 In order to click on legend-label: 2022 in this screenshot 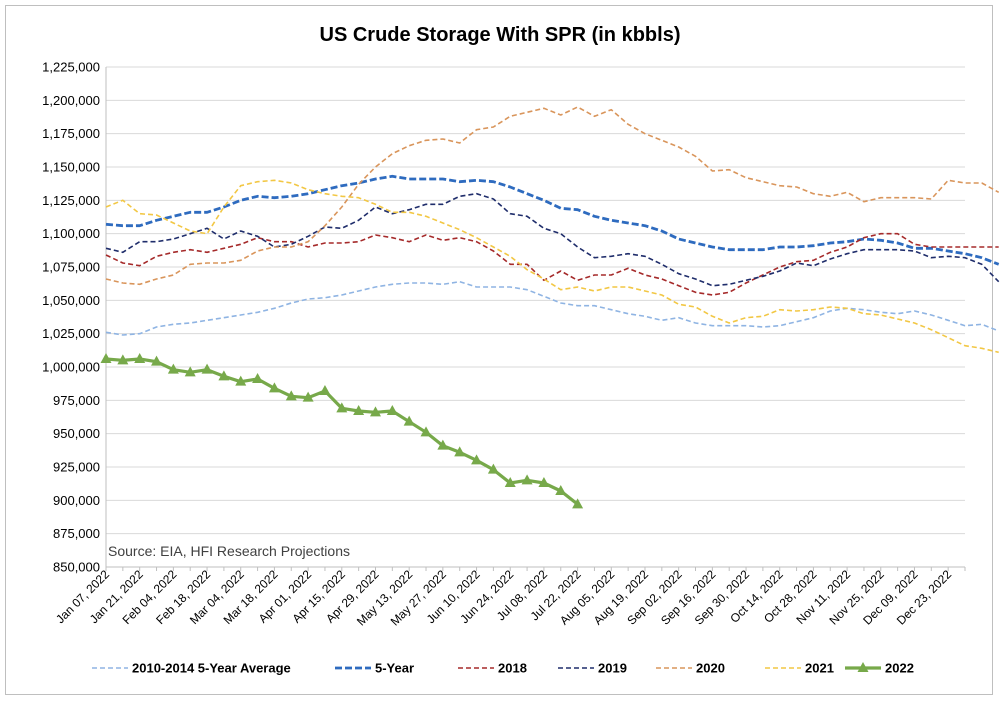, I will do `click(899, 668)`.